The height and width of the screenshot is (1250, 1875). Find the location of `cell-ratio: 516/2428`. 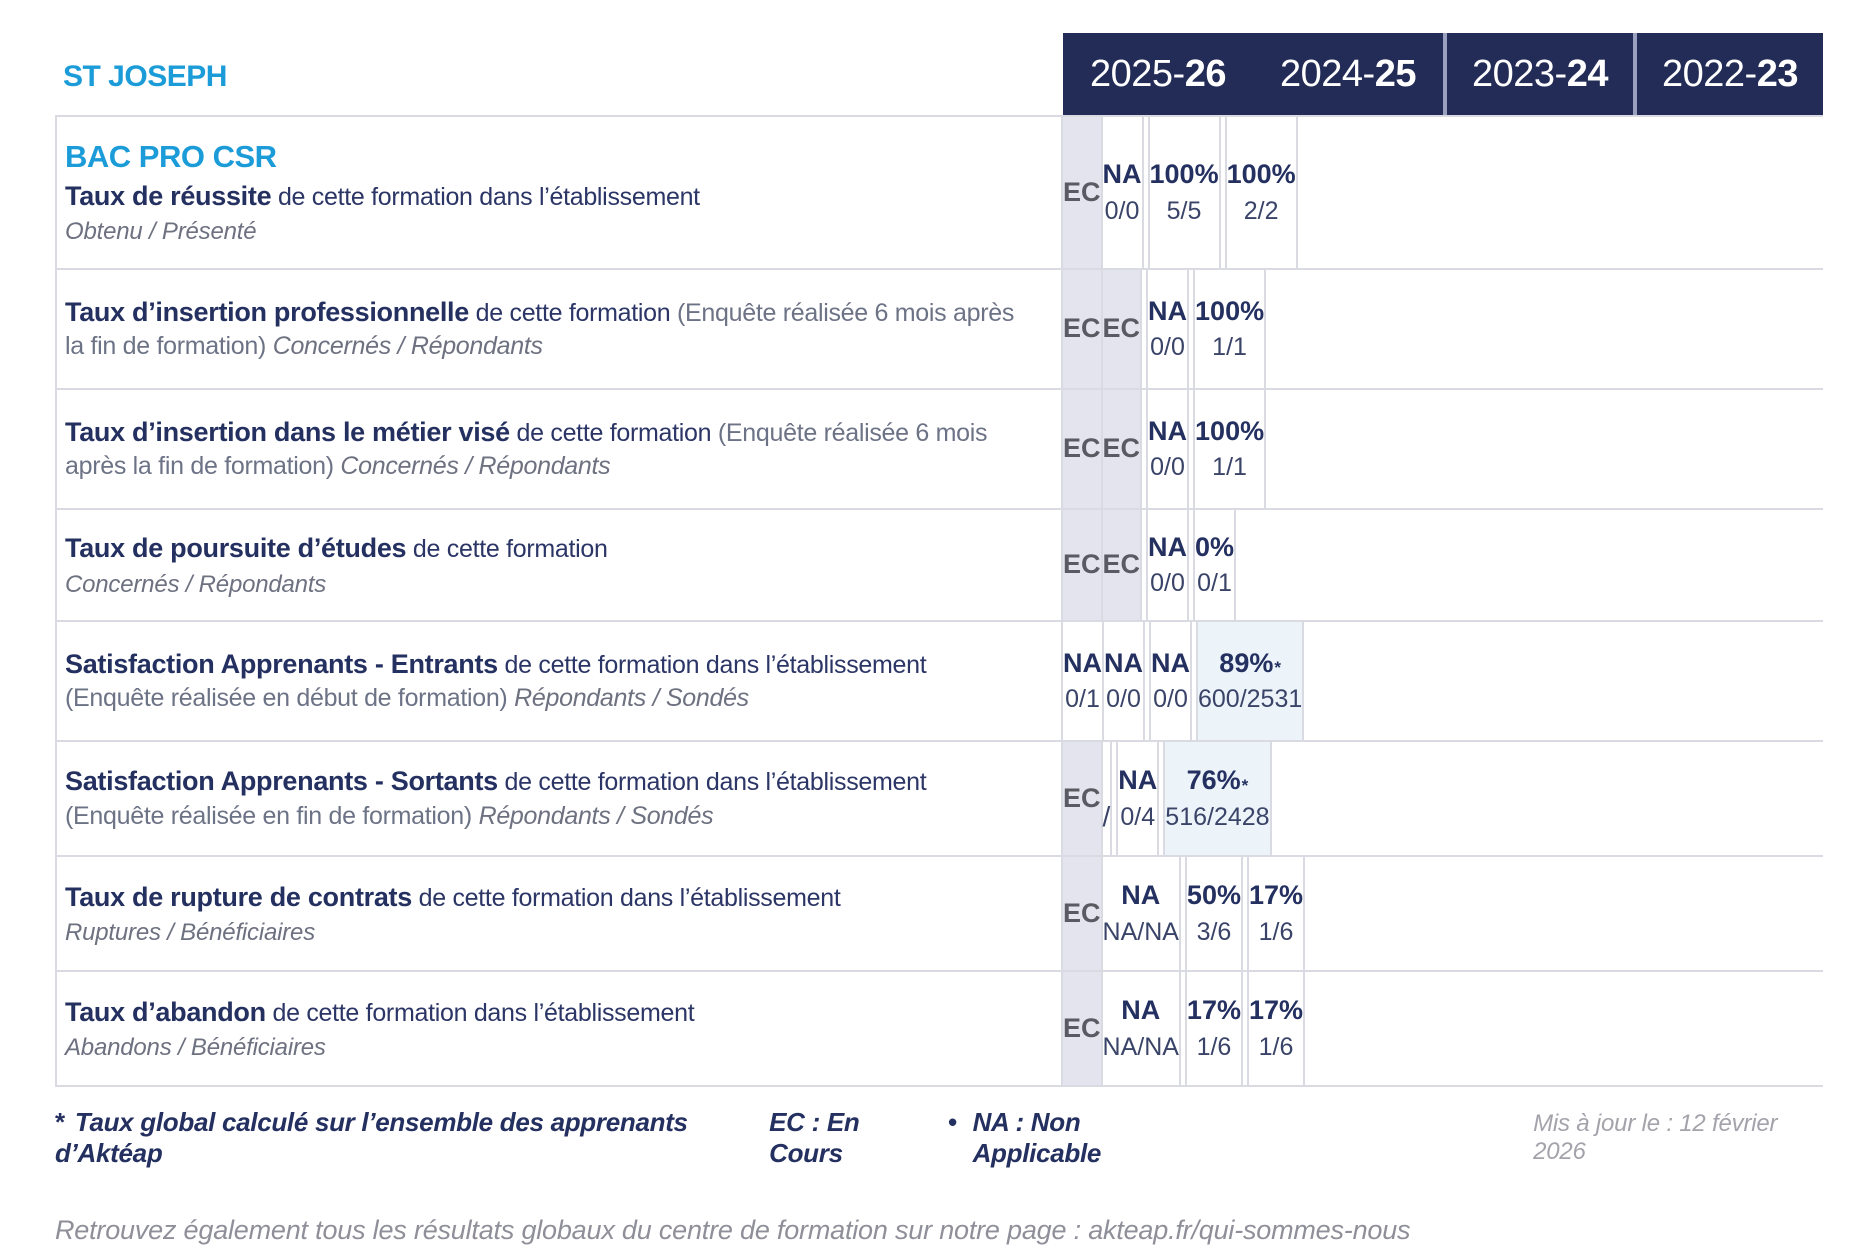

cell-ratio: 516/2428 is located at coordinates (1217, 816).